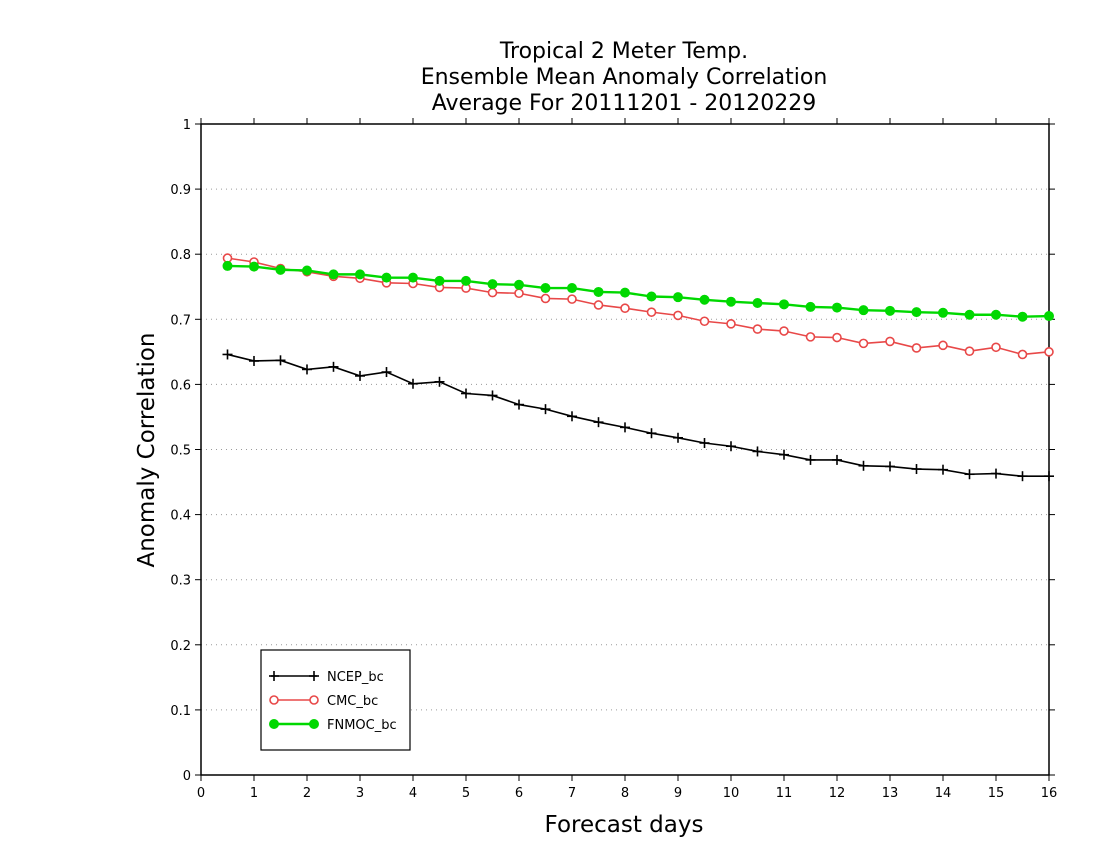 Image resolution: width=1100 pixels, height=850 pixels. What do you see at coordinates (355, 677) in the screenshot?
I see `legend-label: NCEP_bc` at bounding box center [355, 677].